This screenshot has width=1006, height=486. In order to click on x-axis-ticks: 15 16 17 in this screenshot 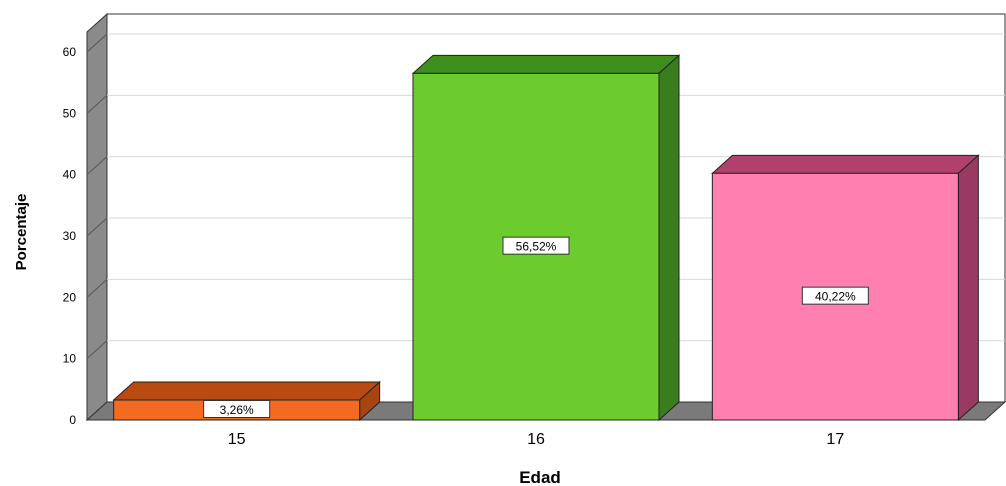, I will do `click(536, 439)`.